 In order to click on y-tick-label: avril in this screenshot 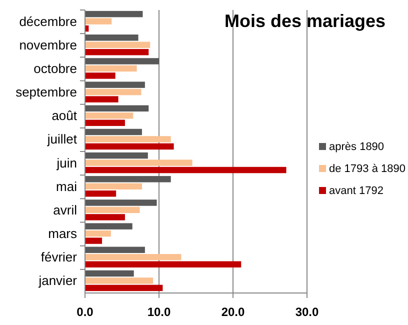, I will do `click(65, 210)`.